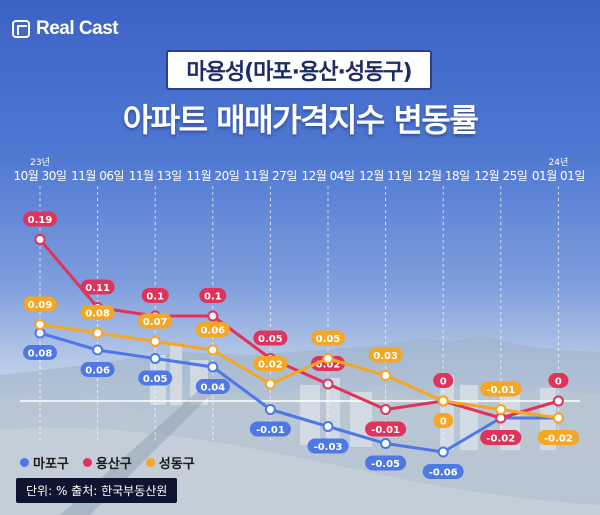  What do you see at coordinates (176, 464) in the screenshot?
I see `legend-label-seongdong: 성동구` at bounding box center [176, 464].